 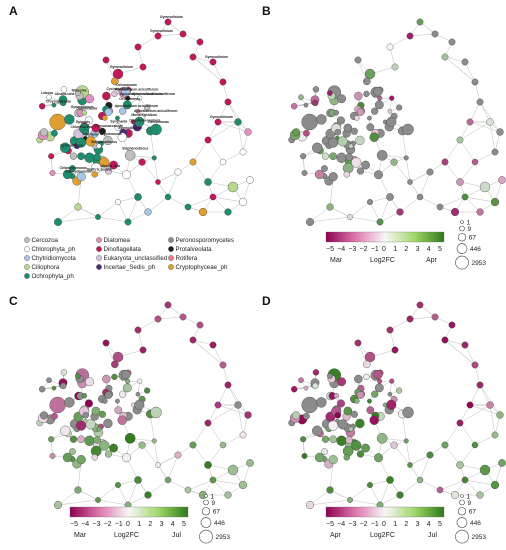 I want to click on size-legend-label: 9, so click(x=470, y=503).